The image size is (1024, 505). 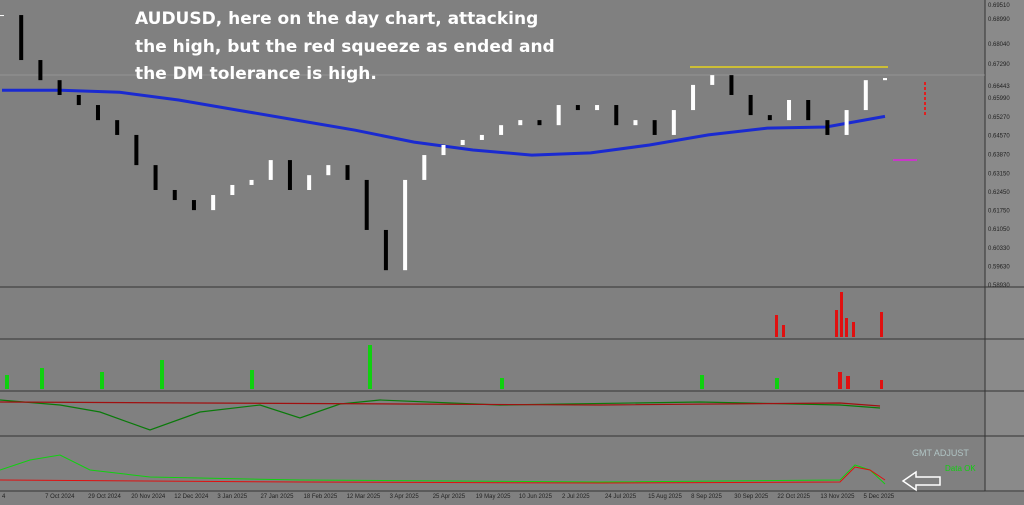 What do you see at coordinates (837, 497) in the screenshot?
I see `date-tick-label: 13 Nov 2025` at bounding box center [837, 497].